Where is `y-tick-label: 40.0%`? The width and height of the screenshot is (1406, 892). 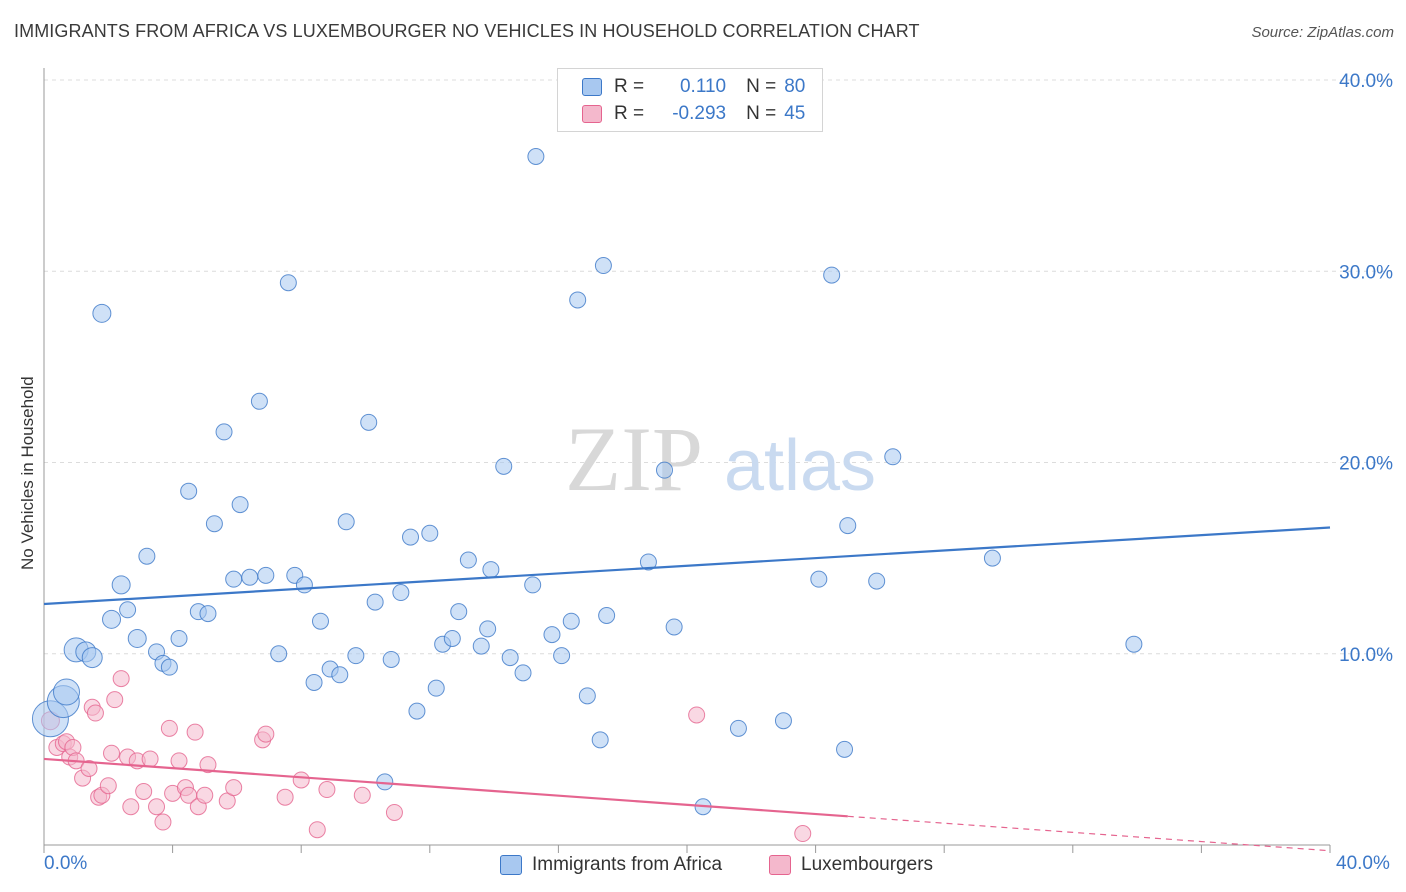 y-tick-label: 40.0% is located at coordinates (1366, 81).